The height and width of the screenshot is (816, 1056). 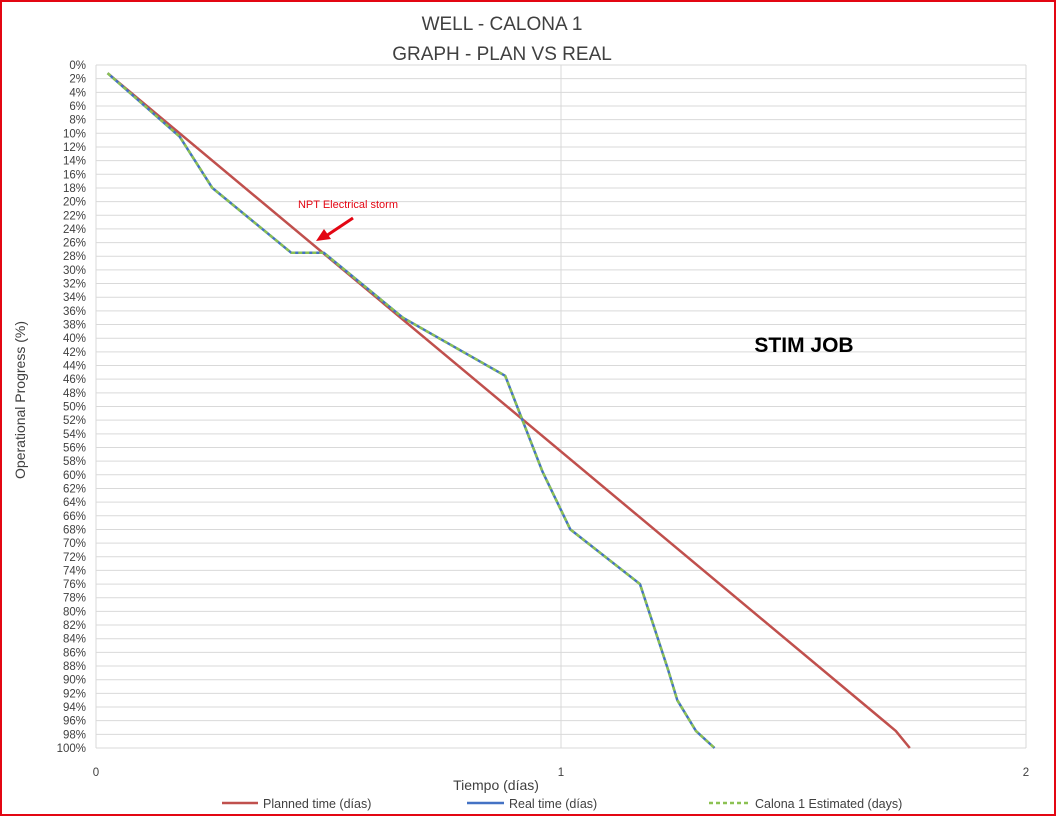 What do you see at coordinates (803, 345) in the screenshot?
I see `stim-job-label: STIM JOB` at bounding box center [803, 345].